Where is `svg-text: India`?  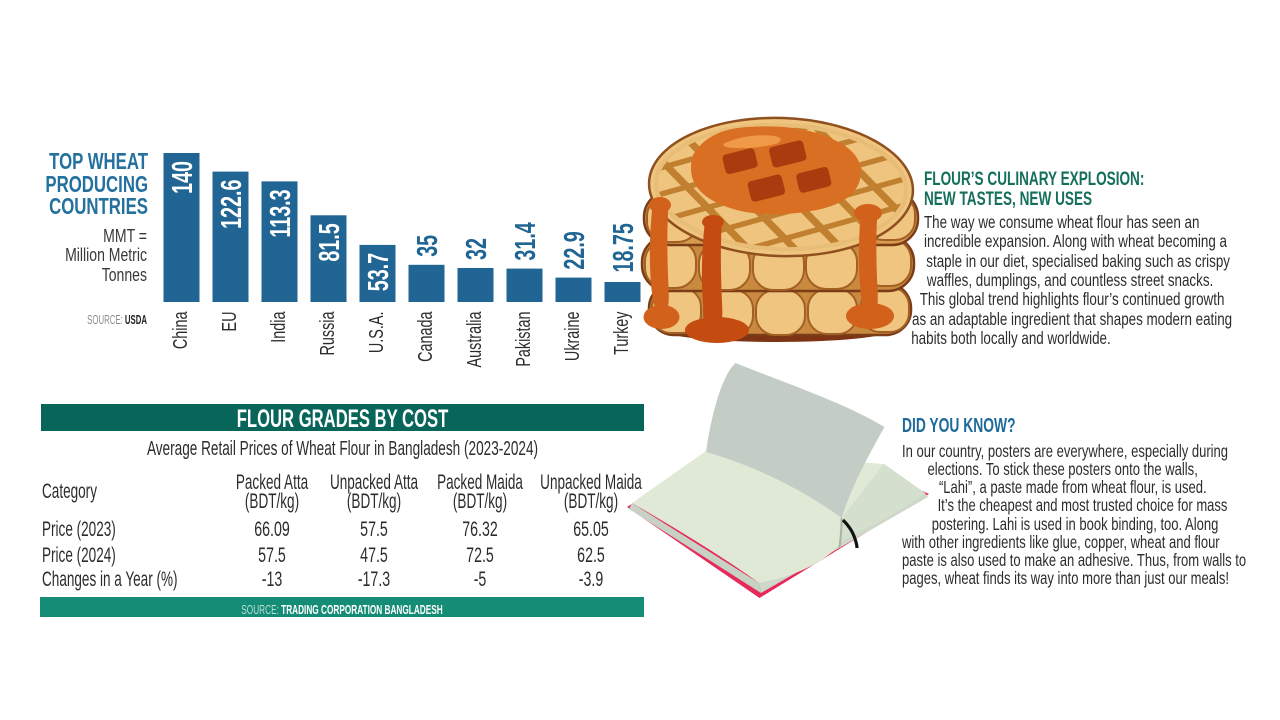
svg-text: India is located at coordinates (278, 326).